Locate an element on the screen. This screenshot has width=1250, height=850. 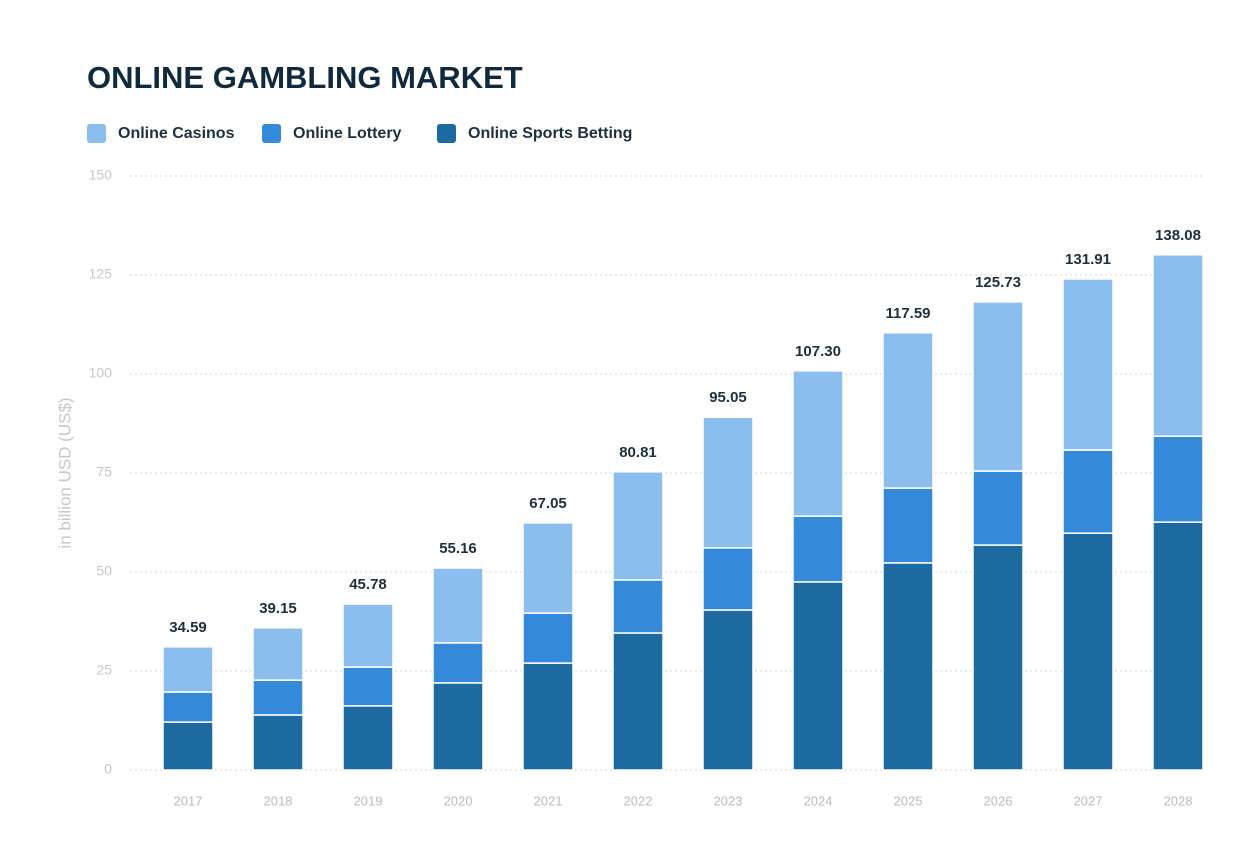
x-tick-label: 2026 is located at coordinates (998, 800).